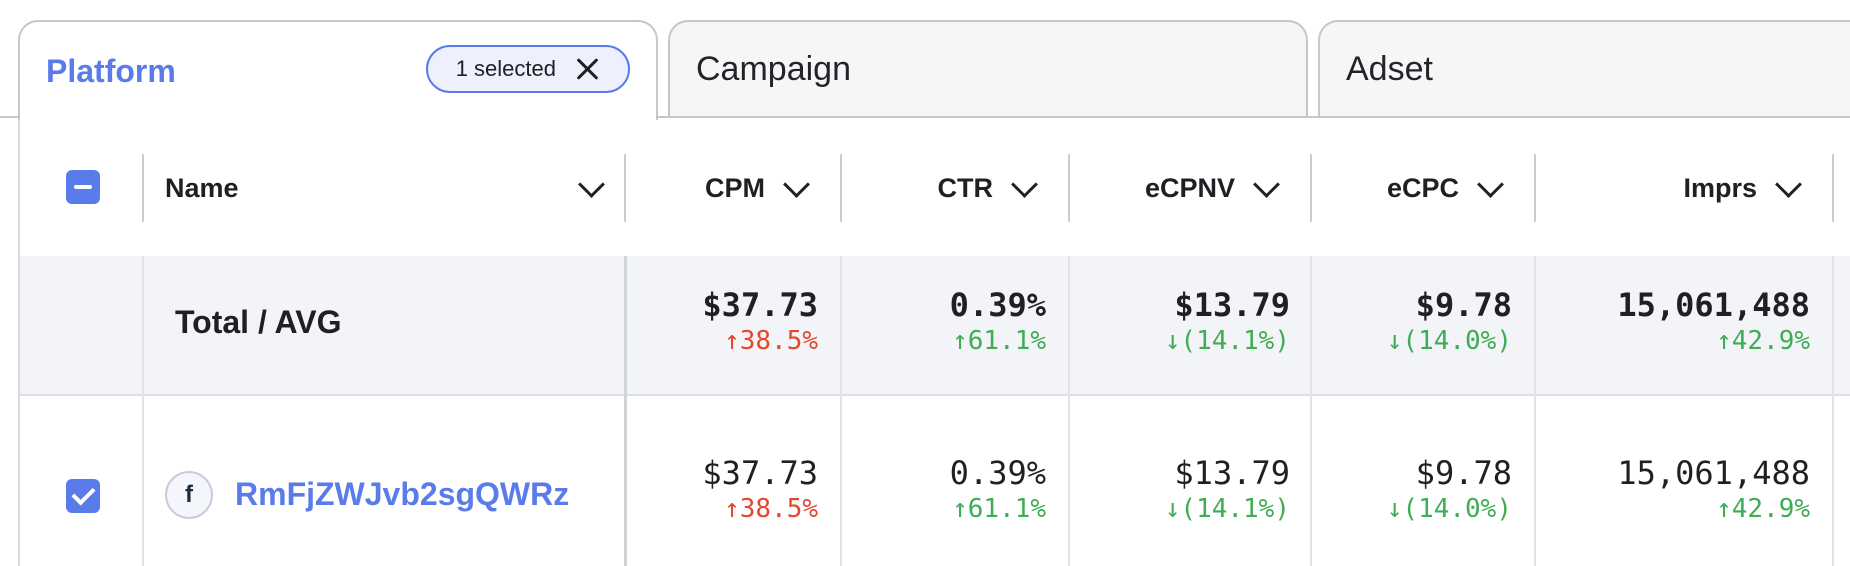  I want to click on column-header-imprs: Imprs, so click(1684, 188).